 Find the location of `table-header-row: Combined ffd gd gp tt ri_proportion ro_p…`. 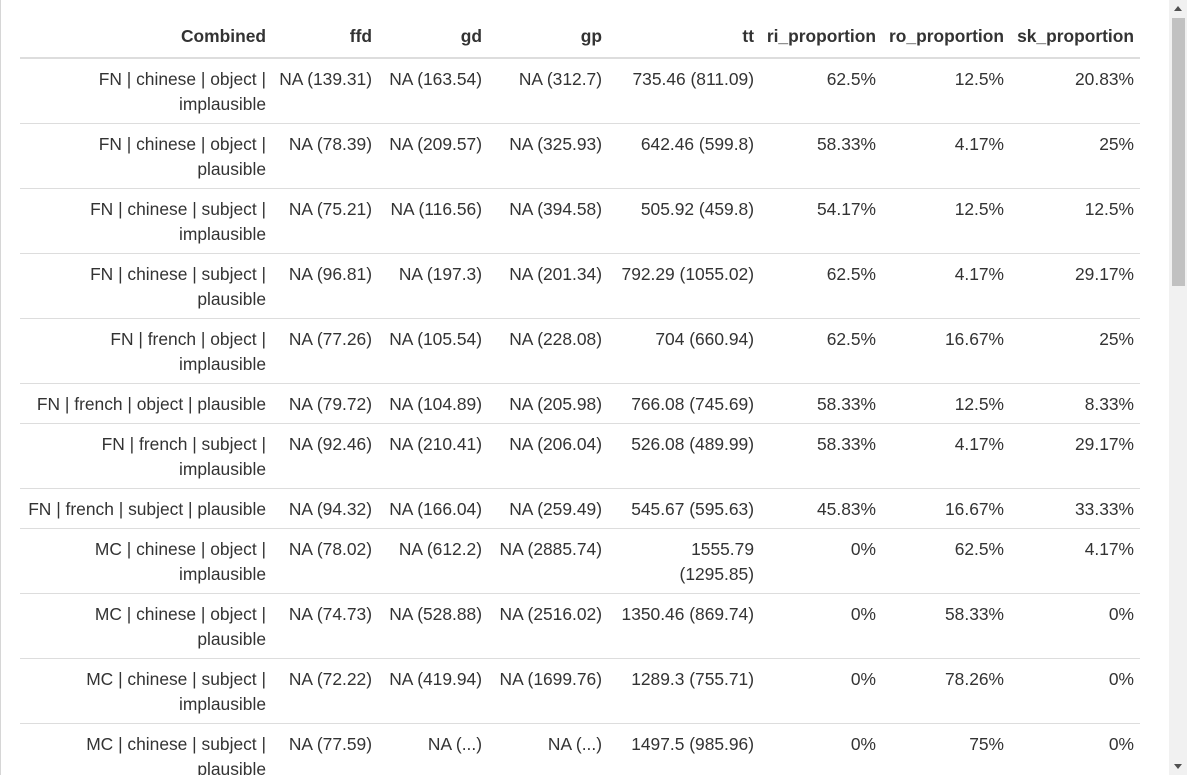

table-header-row: Combined ffd gd gp tt ri_proportion ro_p… is located at coordinates (580, 39).